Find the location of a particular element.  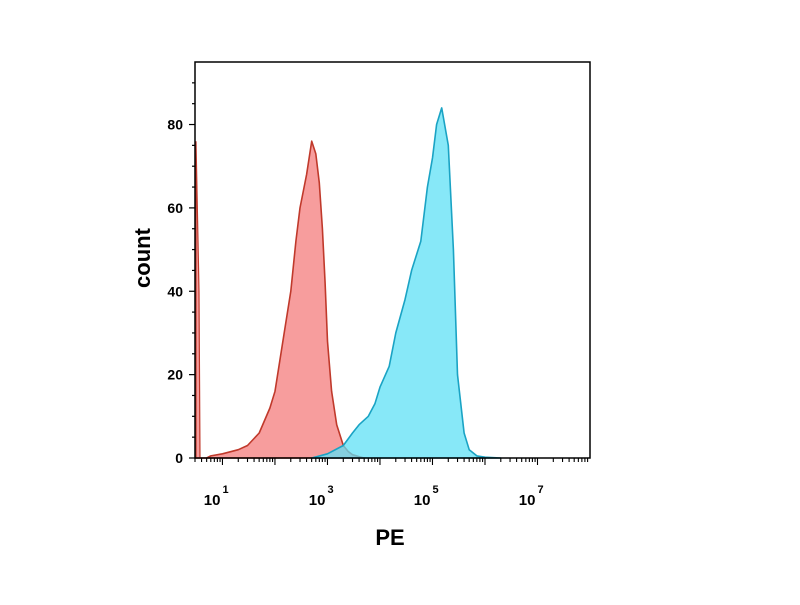

y-tick-label: 60 is located at coordinates (175, 208).